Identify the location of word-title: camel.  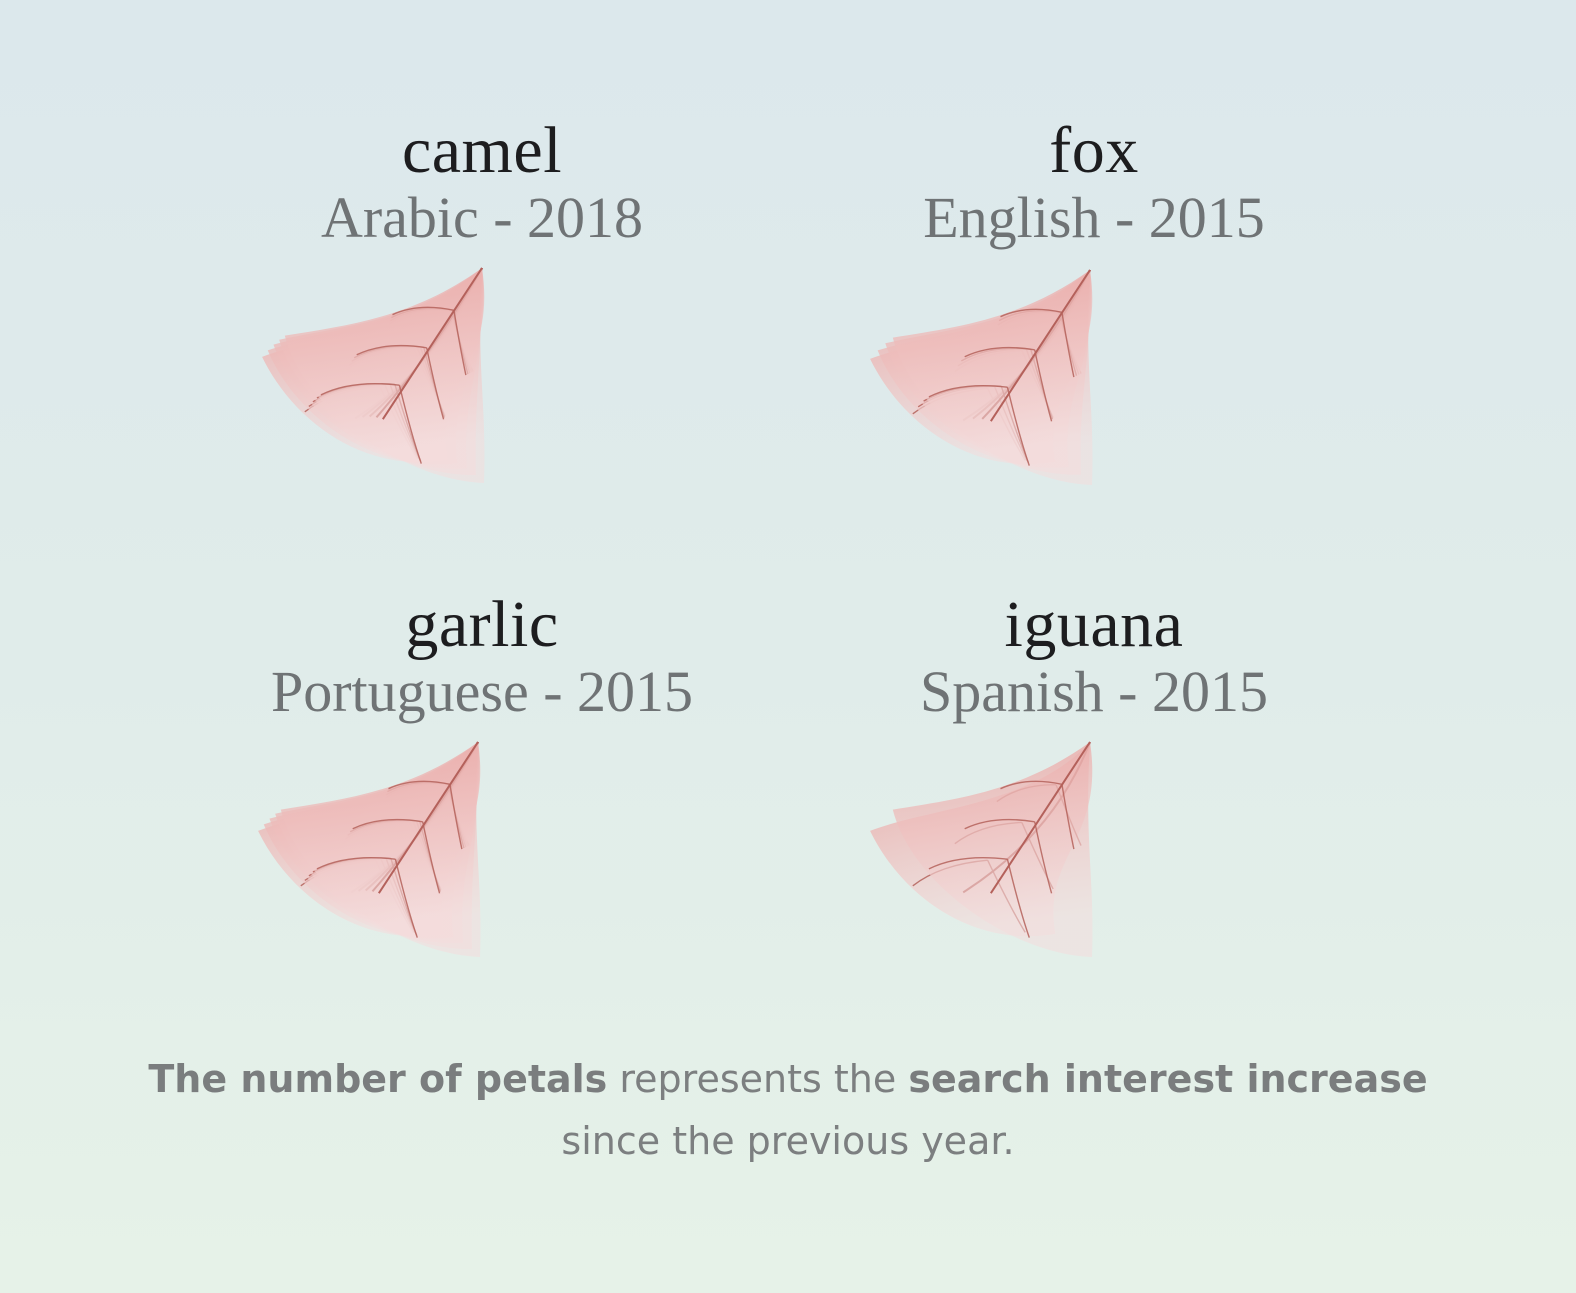
(482, 150).